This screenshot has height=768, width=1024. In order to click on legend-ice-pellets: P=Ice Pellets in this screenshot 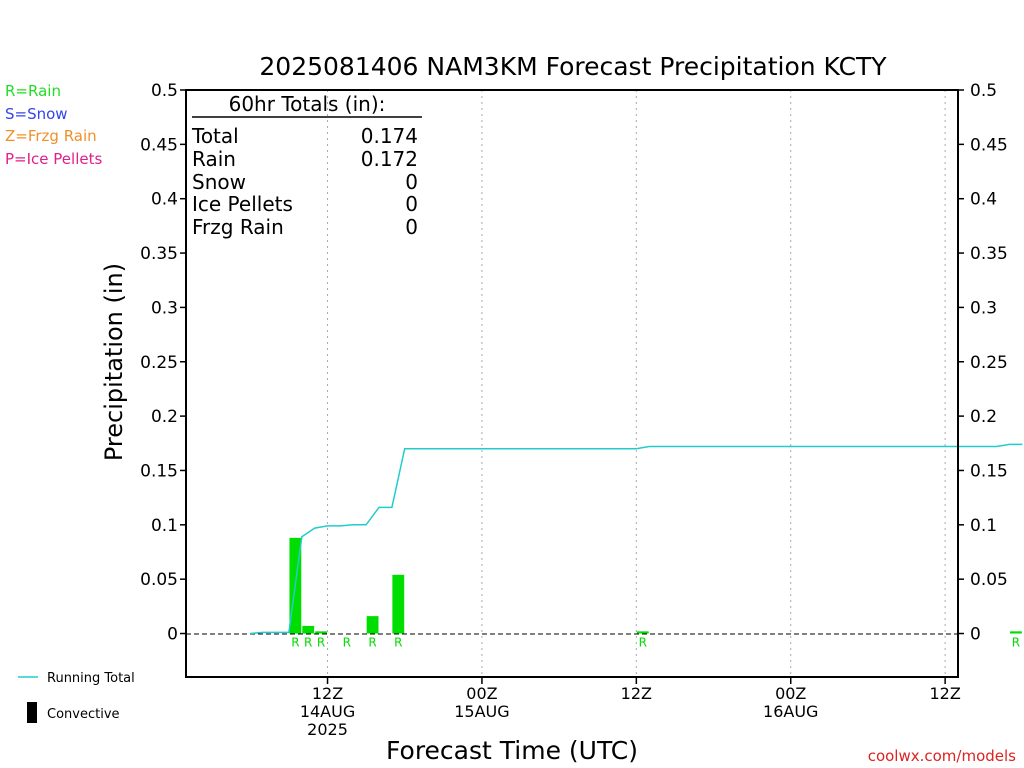, I will do `click(53, 159)`.